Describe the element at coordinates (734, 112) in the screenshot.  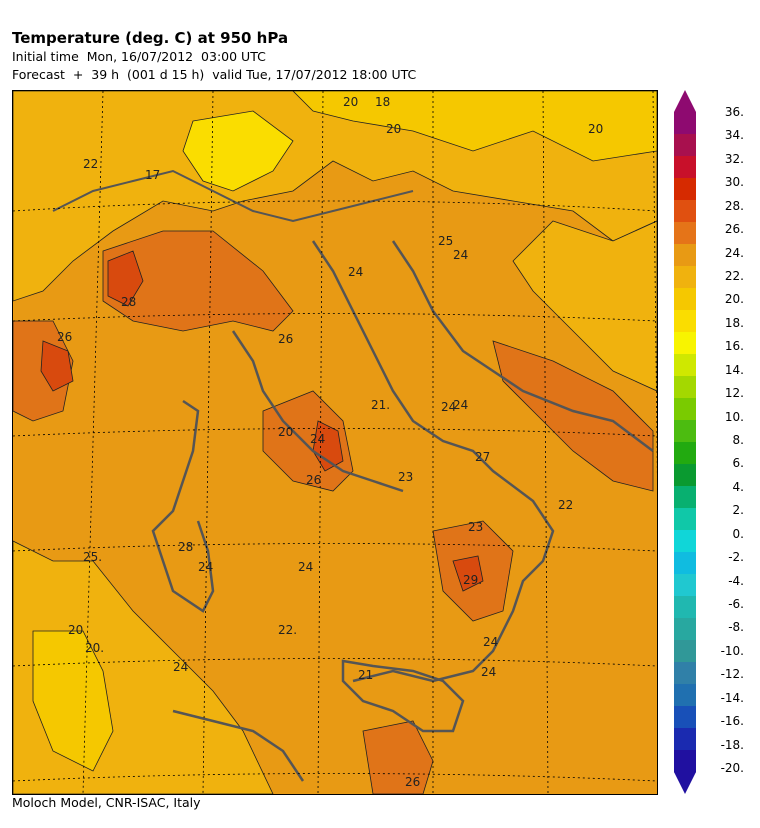
I see `colorbar-label: 36.` at that location.